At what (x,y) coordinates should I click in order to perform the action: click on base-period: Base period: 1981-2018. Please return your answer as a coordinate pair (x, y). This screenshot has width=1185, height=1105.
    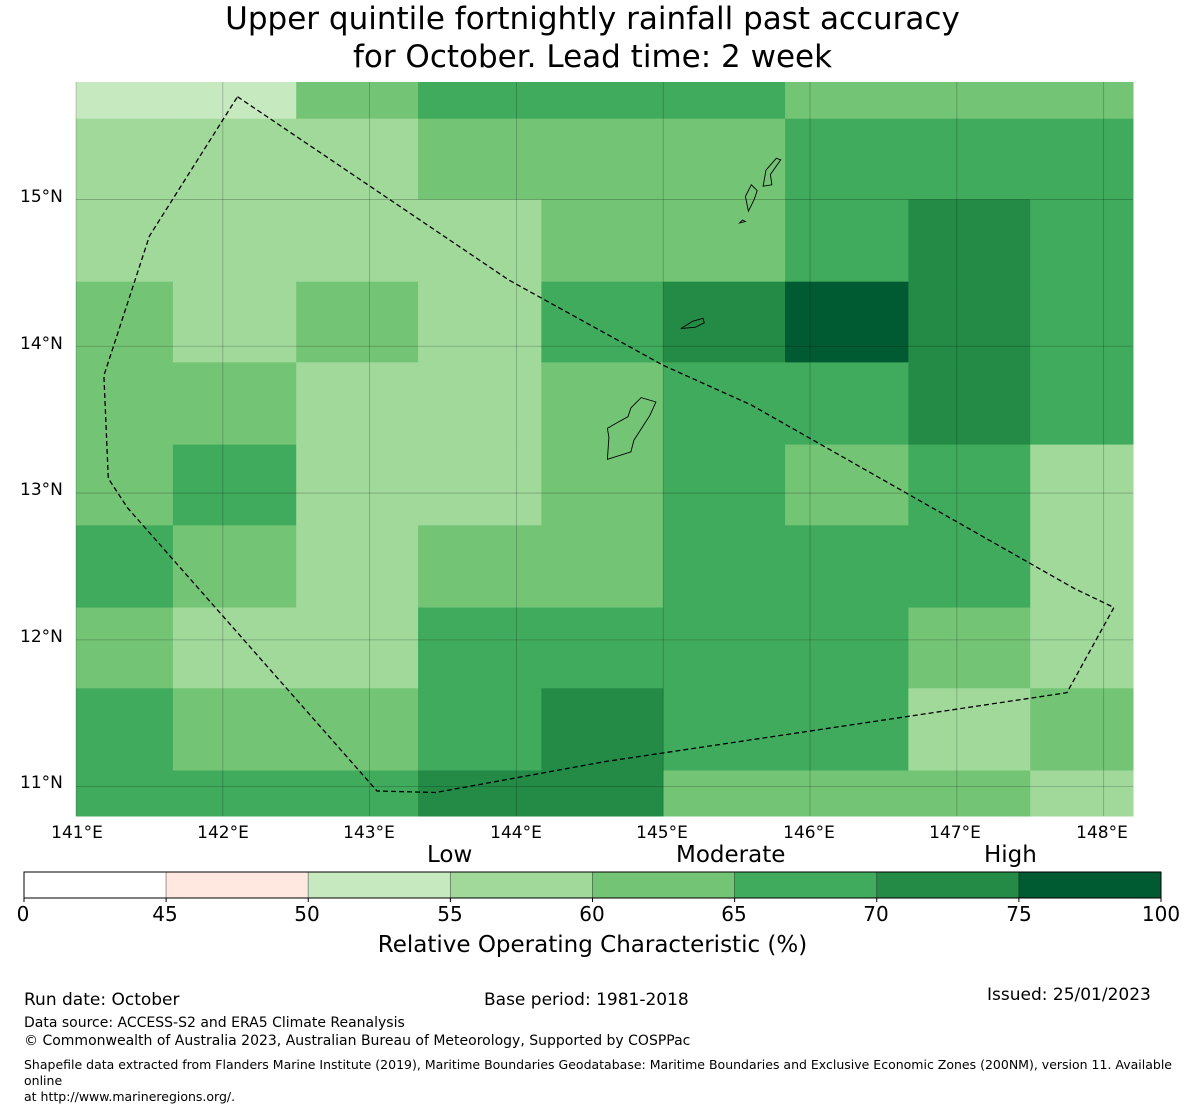
    Looking at the image, I should click on (586, 1000).